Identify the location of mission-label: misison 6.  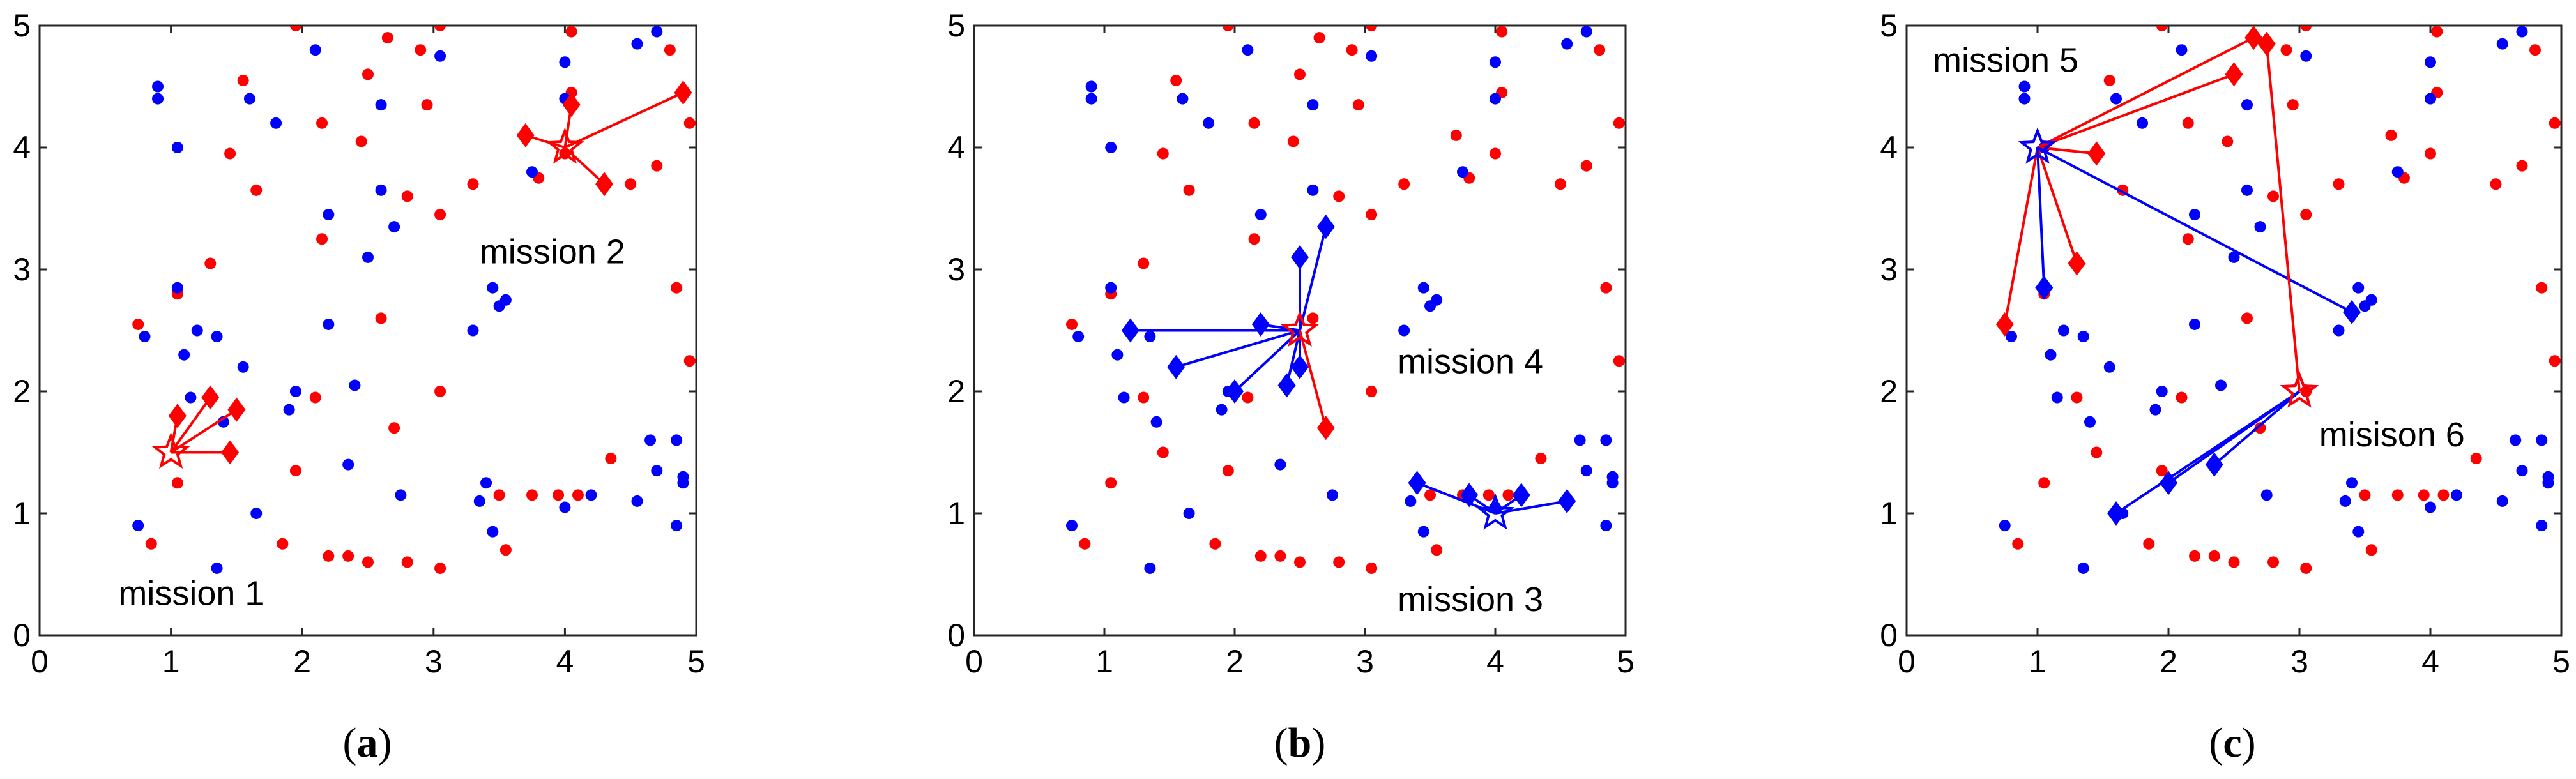
(2392, 435).